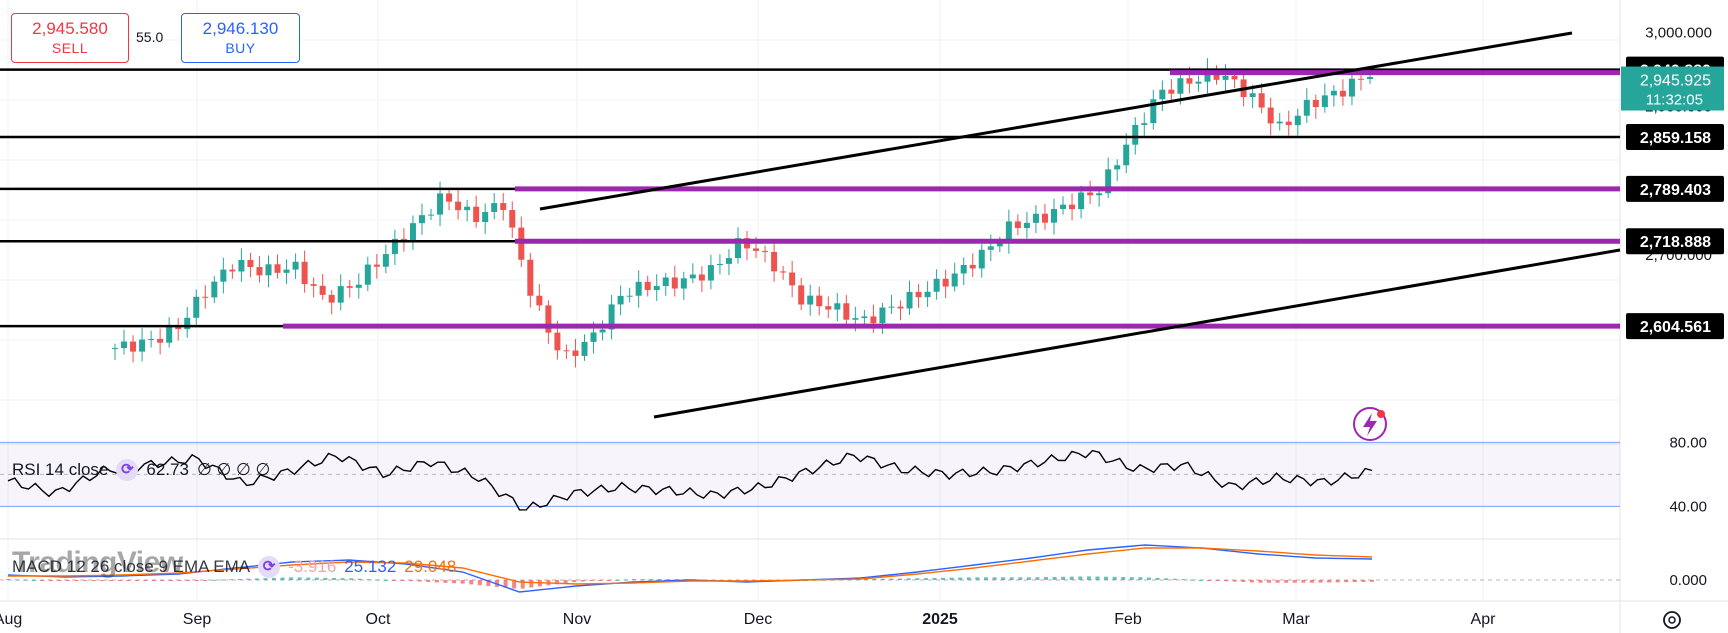 This screenshot has width=1728, height=633. I want to click on rsi-label: RSI 14 close, so click(60, 469).